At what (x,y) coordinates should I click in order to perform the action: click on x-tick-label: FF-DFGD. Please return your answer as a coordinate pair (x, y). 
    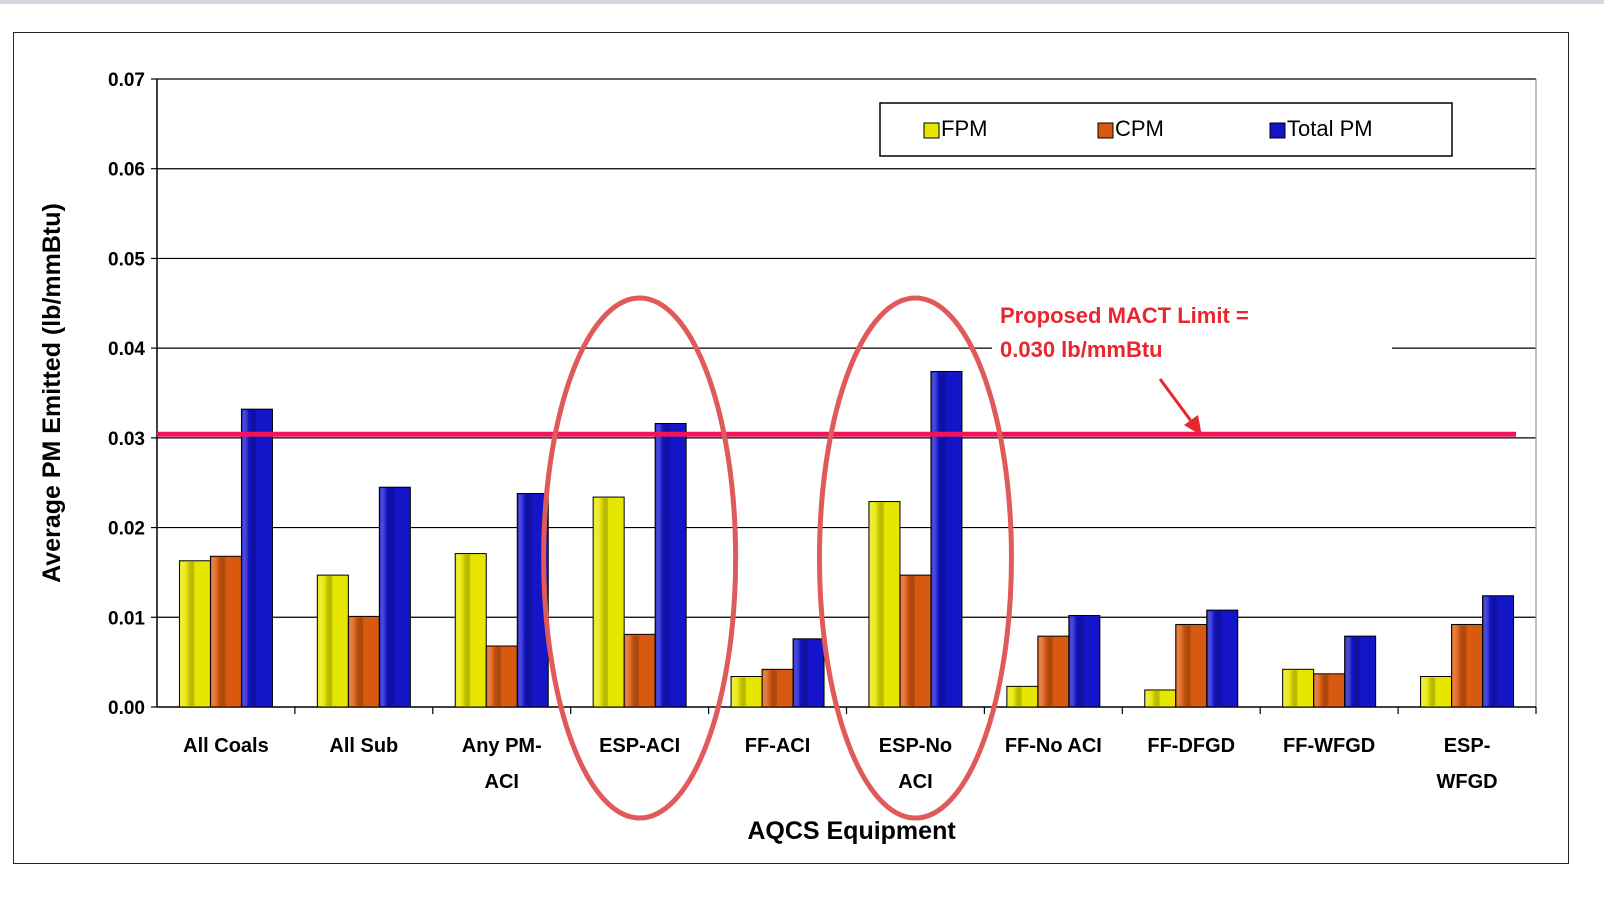
    Looking at the image, I should click on (1191, 746).